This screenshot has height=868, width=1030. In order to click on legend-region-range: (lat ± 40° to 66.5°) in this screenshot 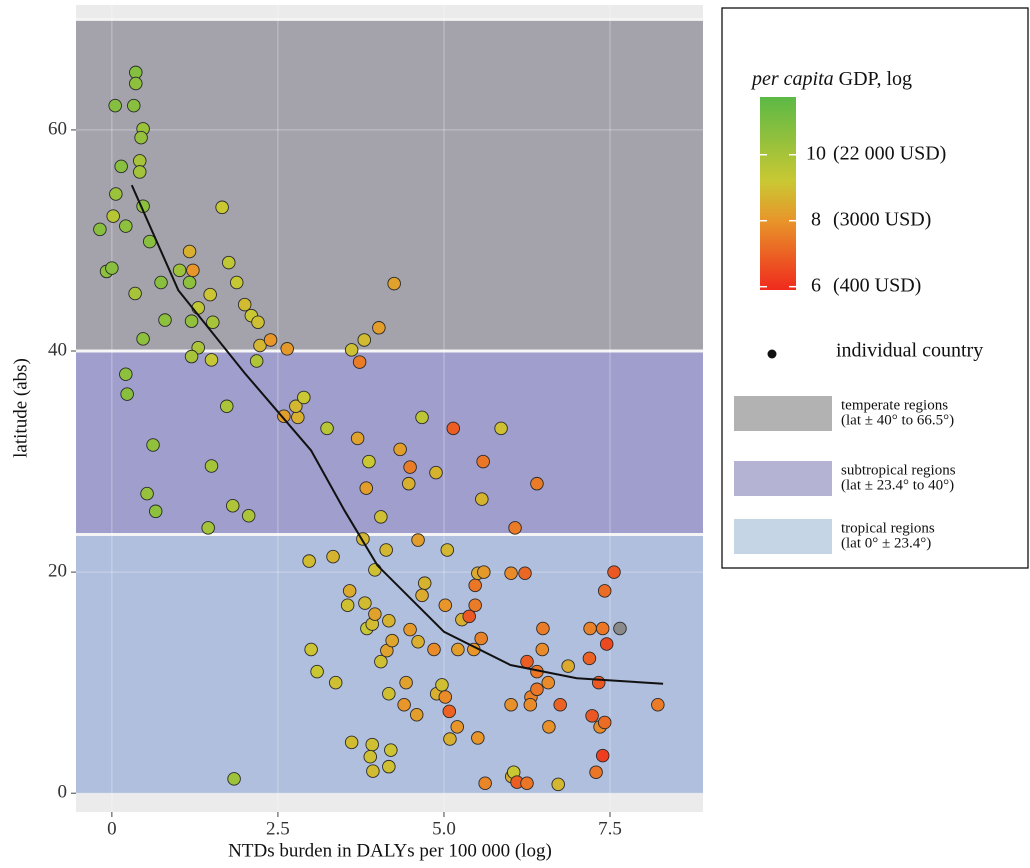, I will do `click(897, 420)`.